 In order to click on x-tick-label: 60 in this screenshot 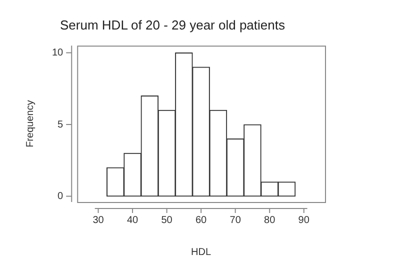, I will do `click(202, 220)`.